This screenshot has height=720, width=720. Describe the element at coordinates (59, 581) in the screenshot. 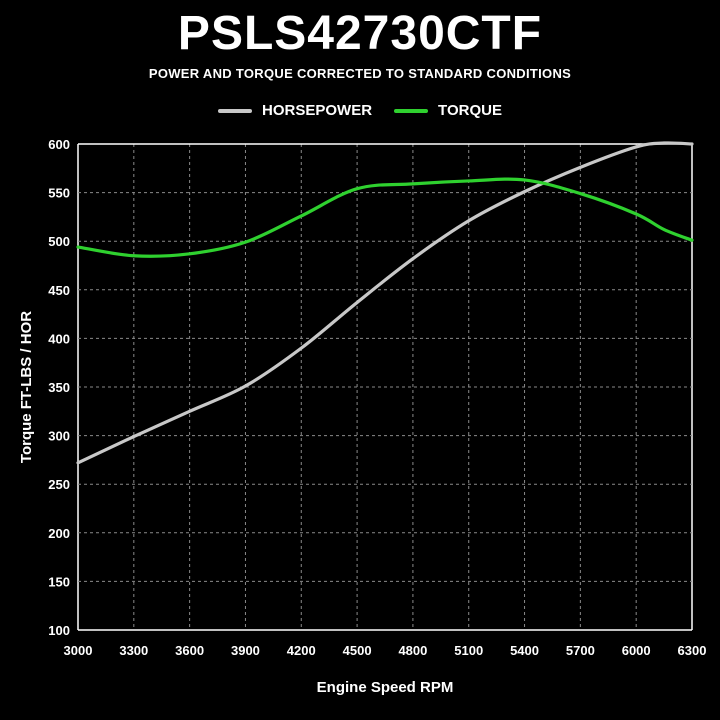

I see `y-tick-label: 150` at that location.